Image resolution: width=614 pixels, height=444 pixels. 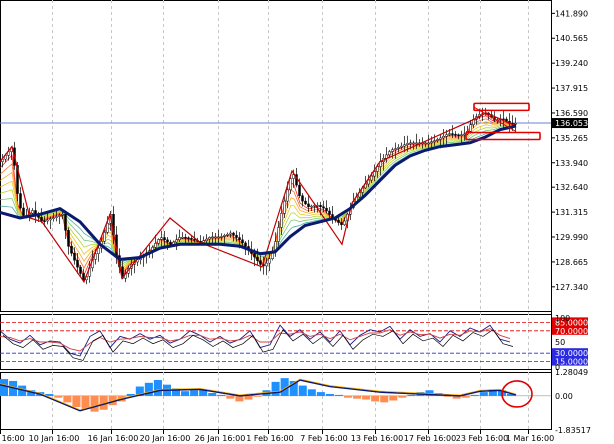 What do you see at coordinates (571, 63) in the screenshot?
I see `y-tick-label: 139.240` at bounding box center [571, 63].